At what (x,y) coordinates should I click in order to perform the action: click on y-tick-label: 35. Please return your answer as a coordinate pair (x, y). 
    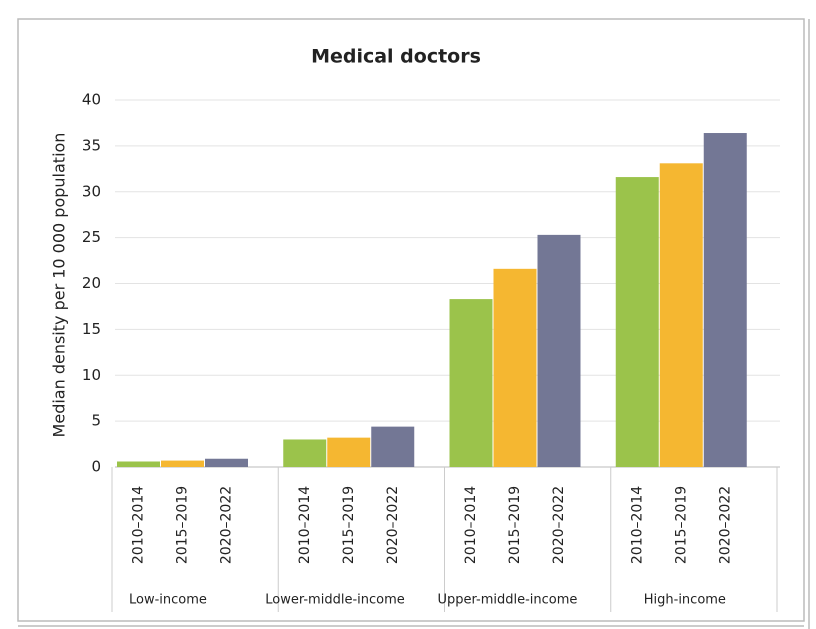
    Looking at the image, I should click on (91, 145).